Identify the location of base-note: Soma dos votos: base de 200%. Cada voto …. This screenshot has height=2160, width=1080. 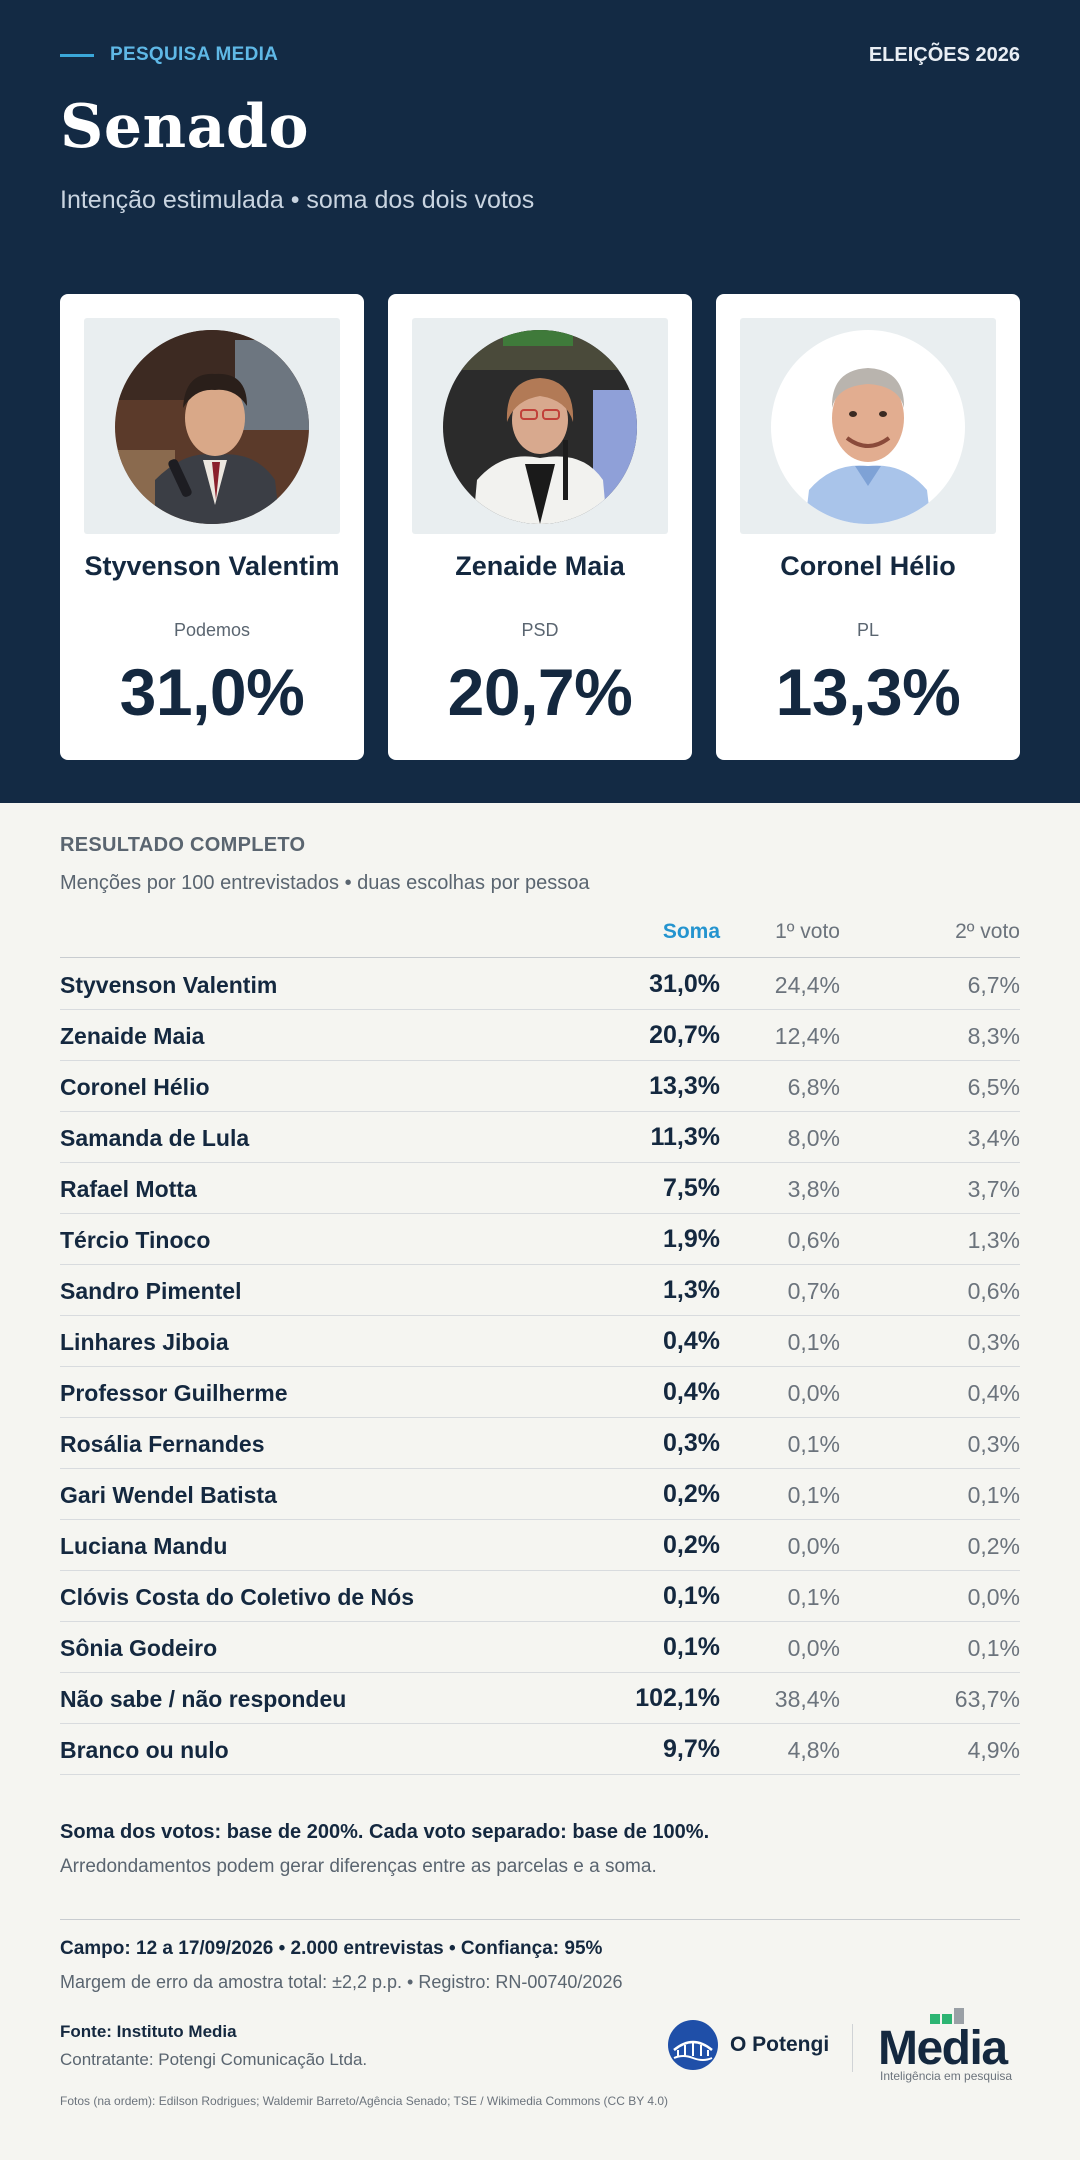
(385, 1832).